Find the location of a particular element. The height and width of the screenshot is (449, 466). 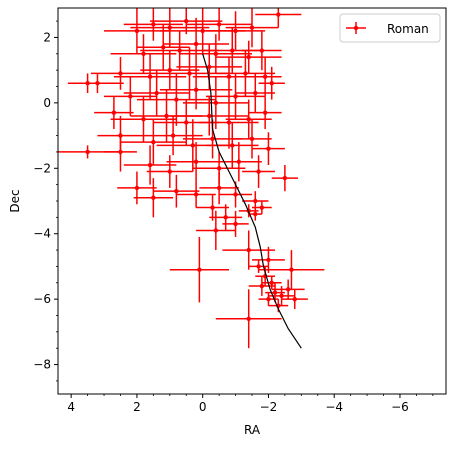

y-axis-ticks: 2 0 −2 −4 −6 −8 is located at coordinates (45, 201).